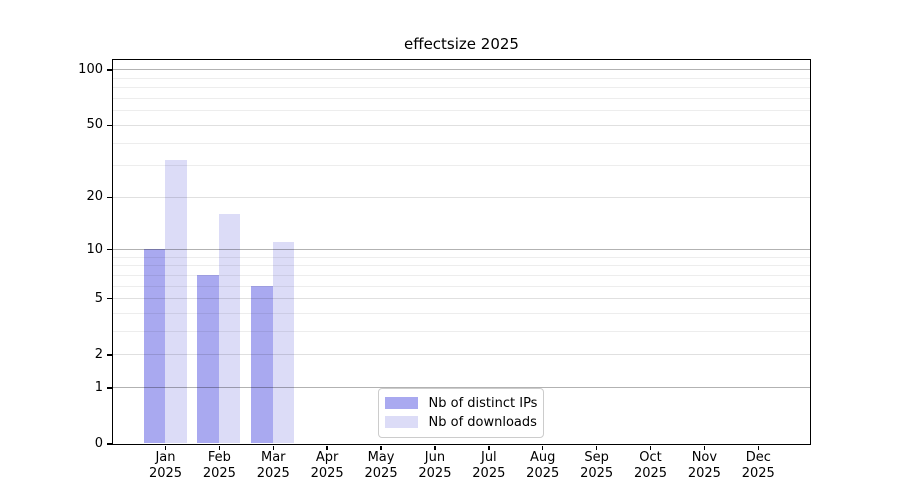 This screenshot has width=900, height=500. What do you see at coordinates (165, 447) in the screenshot?
I see `x-tick-jan` at bounding box center [165, 447].